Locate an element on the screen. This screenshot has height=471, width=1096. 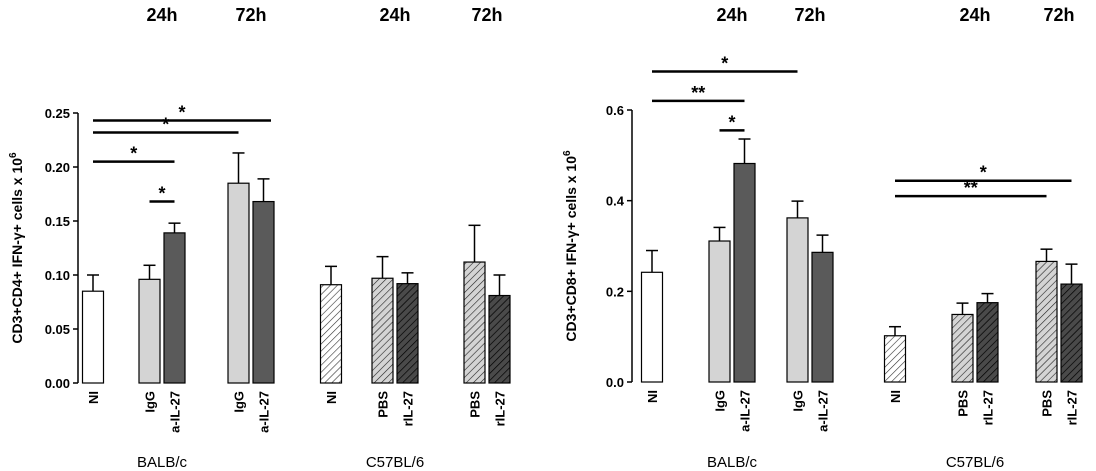
y-axis-title-main: CD3+CD8+ IFN-γ+ cells x 10 is located at coordinates (571, 249).